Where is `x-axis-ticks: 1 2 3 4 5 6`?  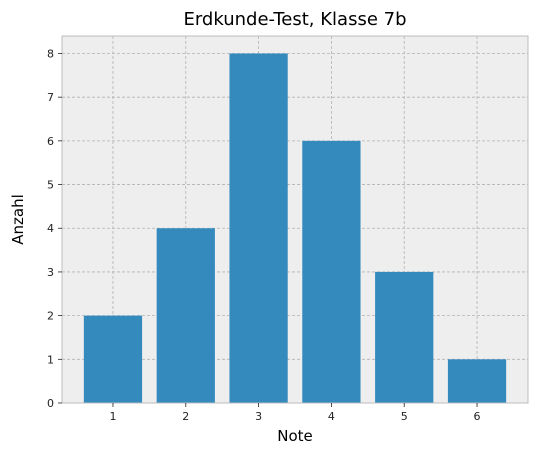
x-axis-ticks: 1 2 3 4 5 6 is located at coordinates (295, 413).